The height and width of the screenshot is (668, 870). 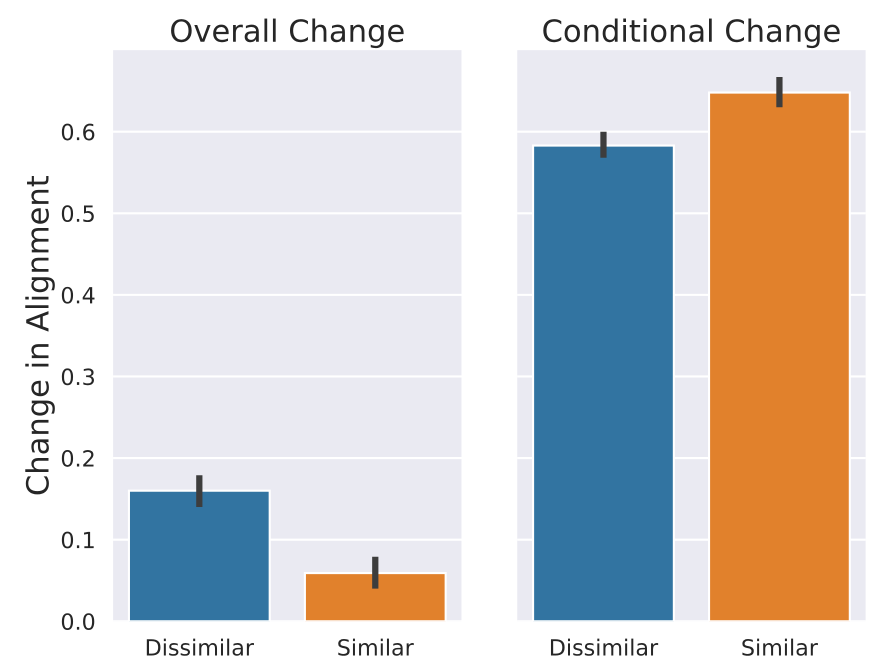 What do you see at coordinates (40, 335) in the screenshot?
I see `y-axis-title: Change in Alignment` at bounding box center [40, 335].